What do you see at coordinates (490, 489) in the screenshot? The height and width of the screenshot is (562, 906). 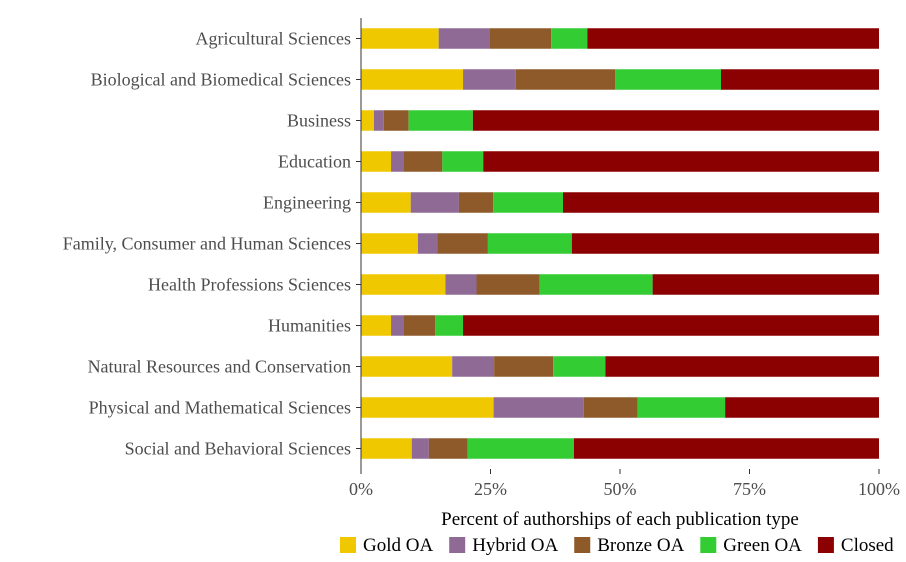 I see `x-tick-label: 25%` at bounding box center [490, 489].